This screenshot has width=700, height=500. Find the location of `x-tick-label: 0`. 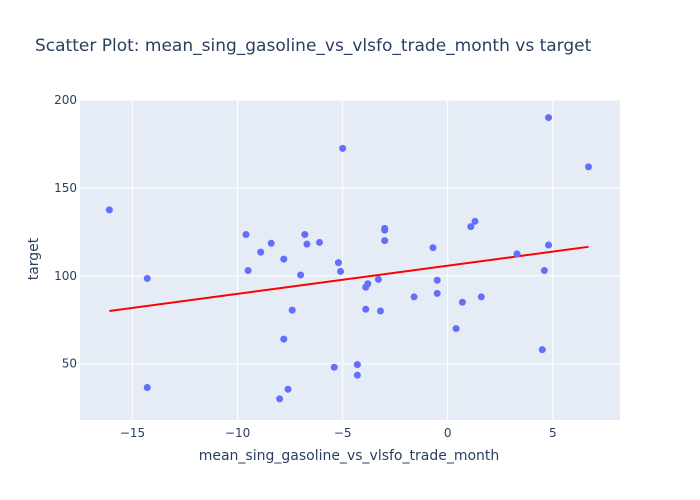

x-tick-label: 0 is located at coordinates (448, 433).